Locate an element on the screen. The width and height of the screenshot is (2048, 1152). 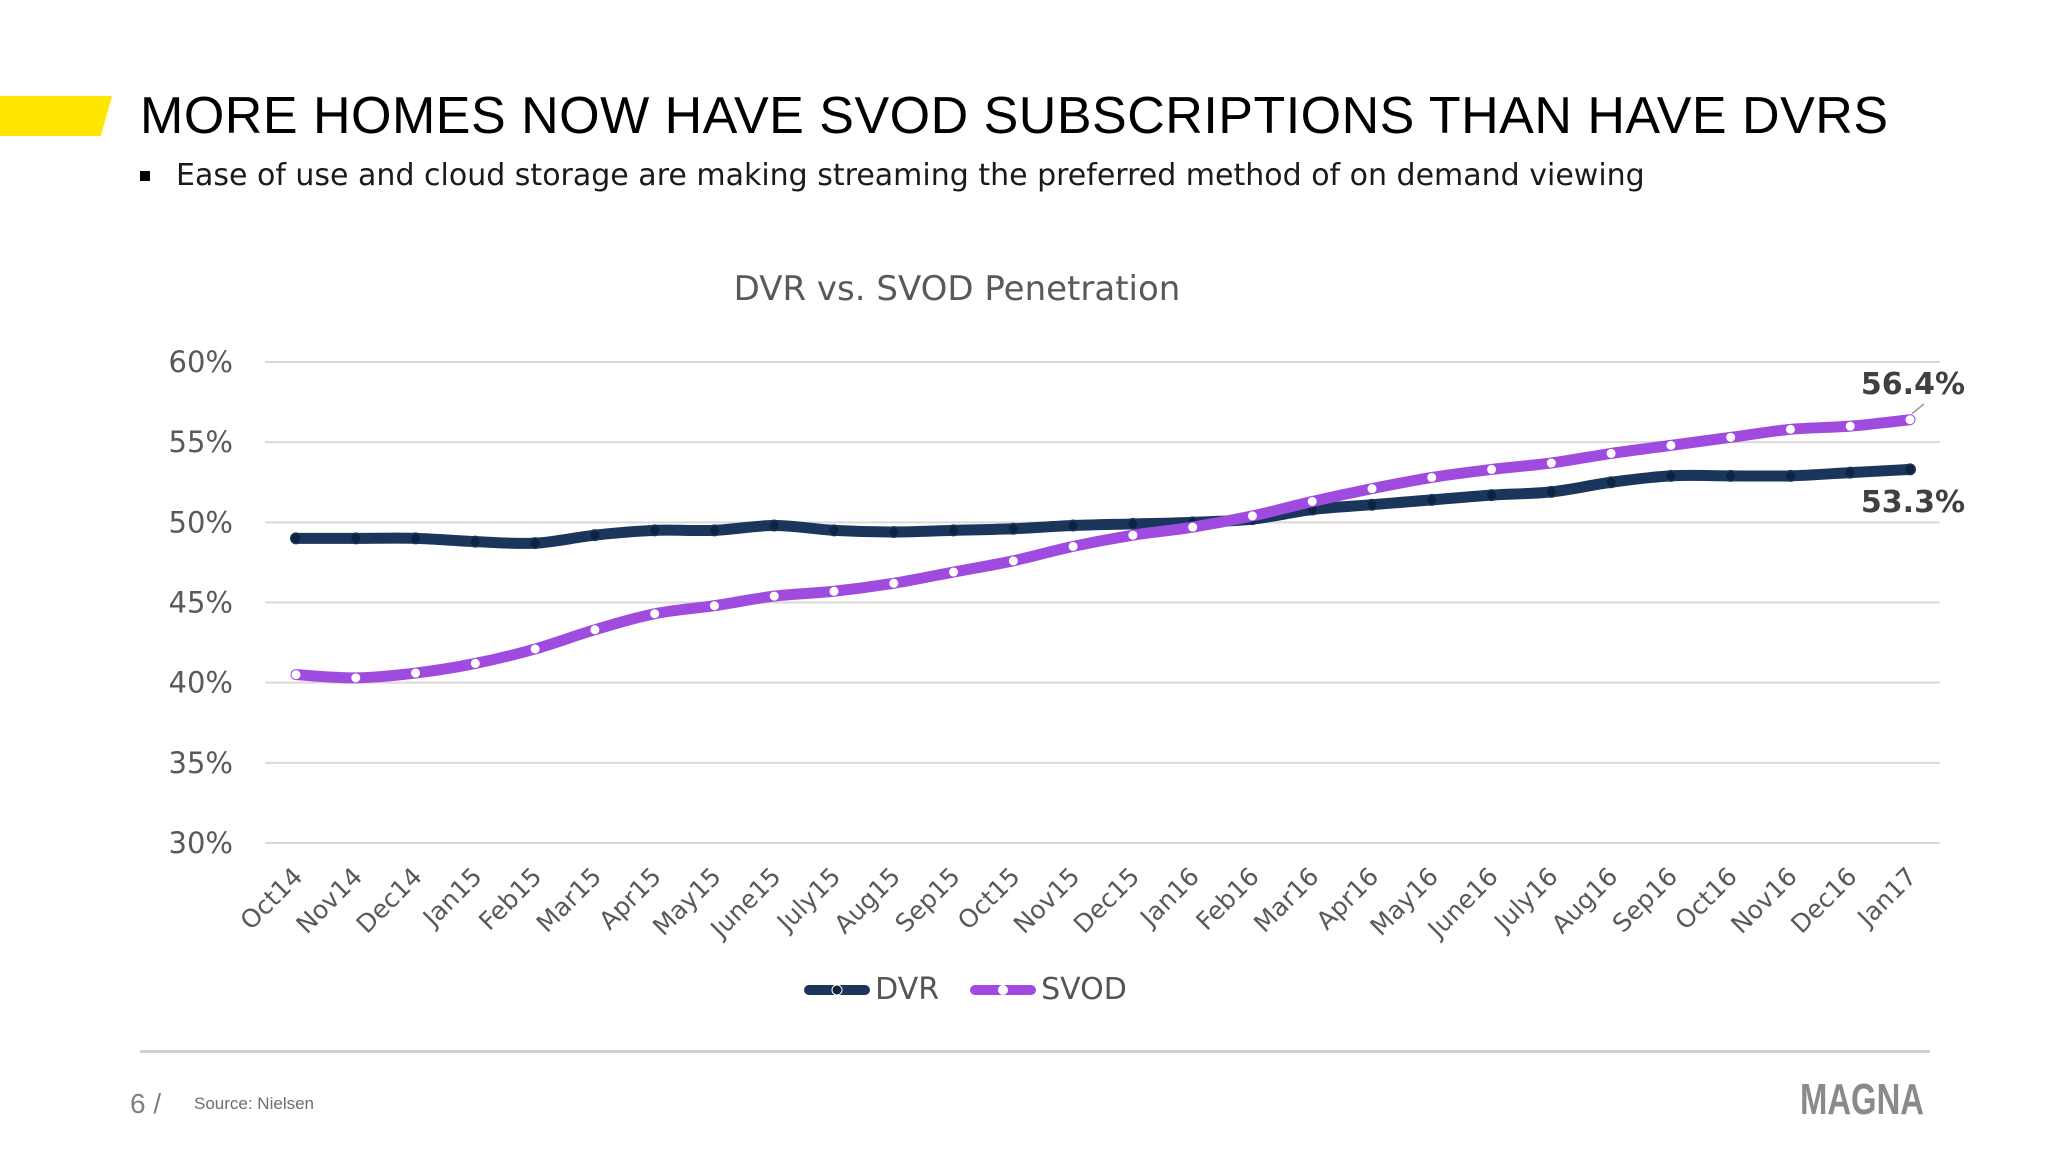
x-tick-label: Dec15 is located at coordinates (1106, 900).